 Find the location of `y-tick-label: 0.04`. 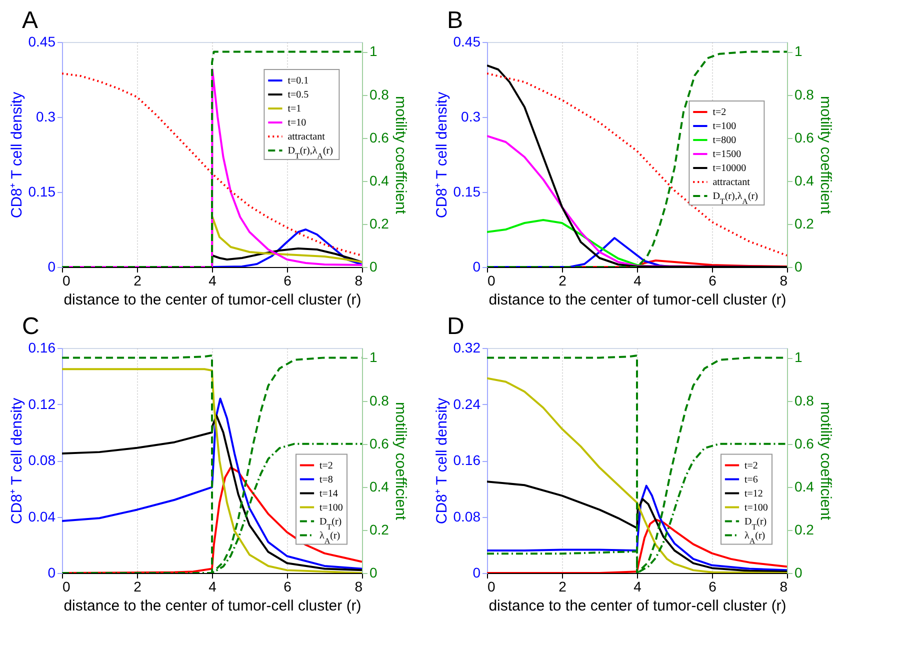

y-tick-label: 0.04 is located at coordinates (42, 516).